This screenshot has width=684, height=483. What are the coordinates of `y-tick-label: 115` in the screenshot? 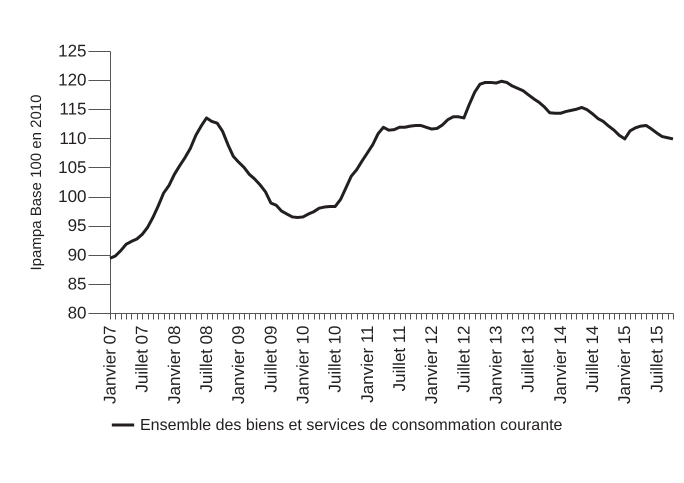 It's located at (72, 109).